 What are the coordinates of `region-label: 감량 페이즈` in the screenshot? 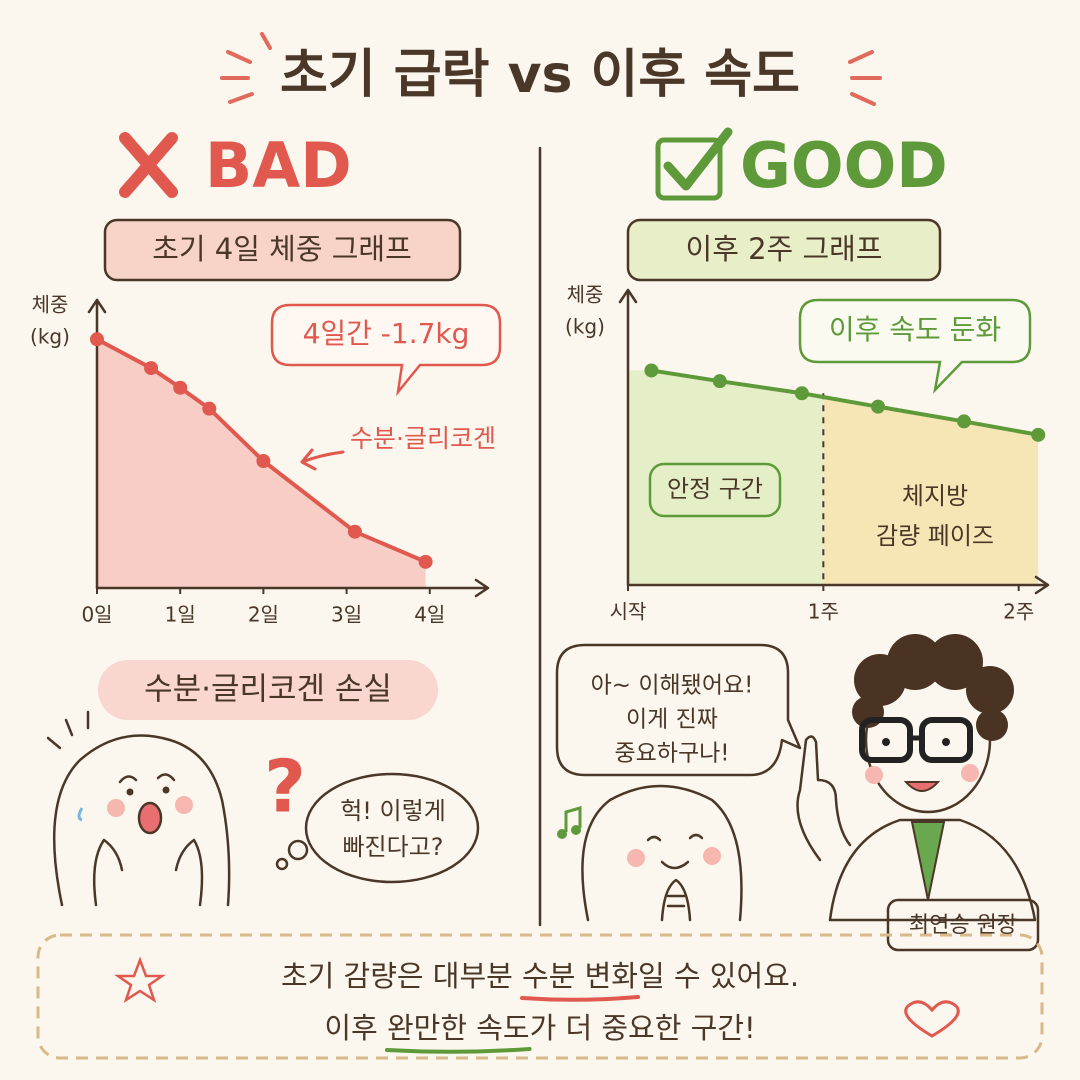 It's located at (935, 536).